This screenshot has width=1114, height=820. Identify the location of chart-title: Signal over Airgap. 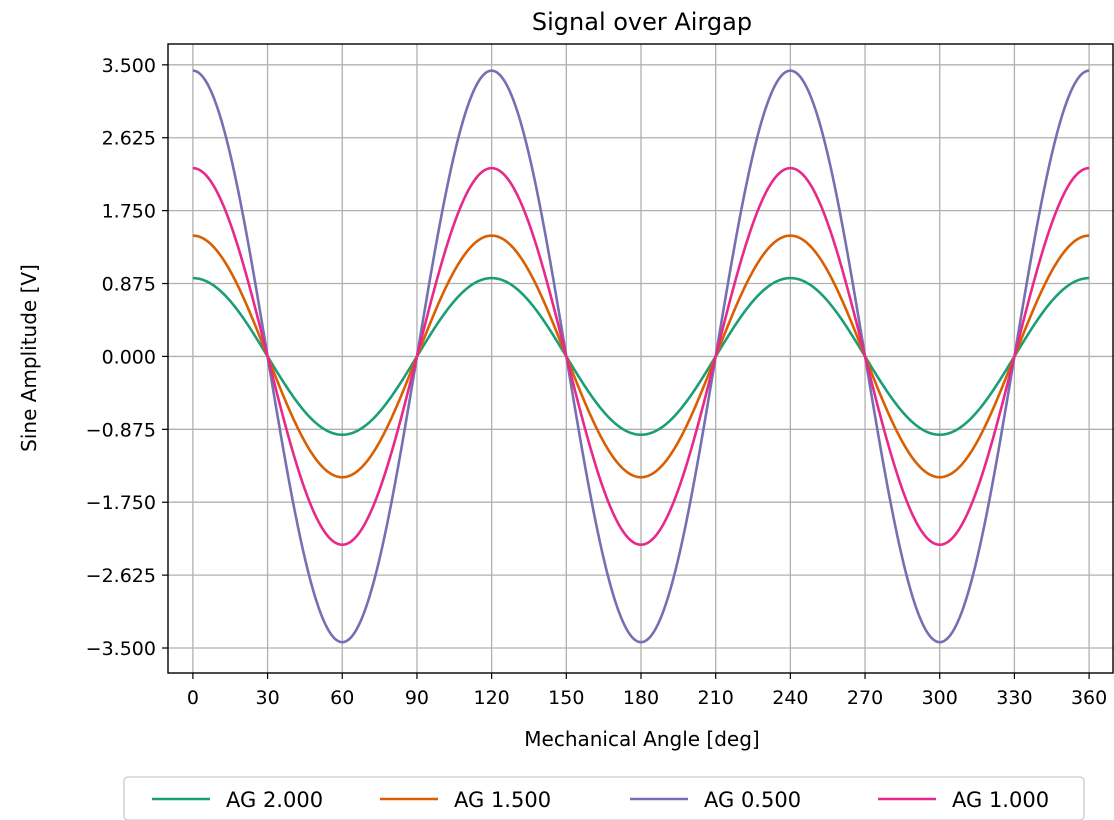
(642, 22).